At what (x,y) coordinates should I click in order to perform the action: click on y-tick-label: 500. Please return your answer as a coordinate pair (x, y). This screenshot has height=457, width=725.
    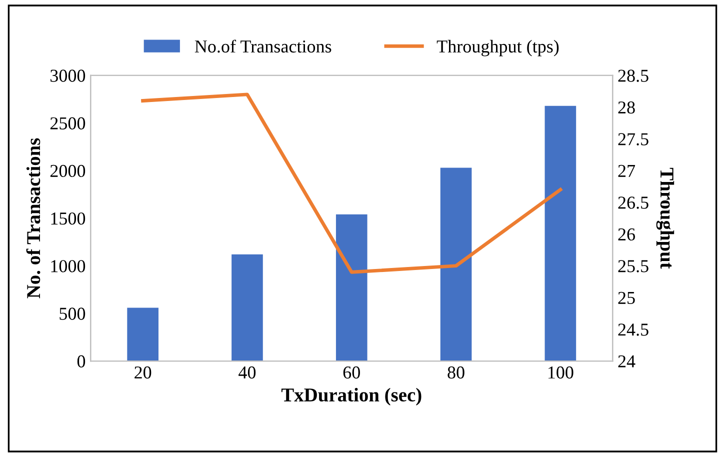
    Looking at the image, I should click on (73, 314).